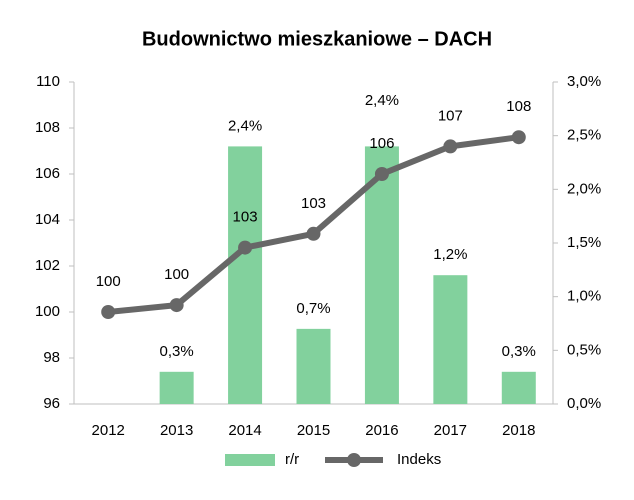 This screenshot has width=634, height=500. What do you see at coordinates (51, 357) in the screenshot?
I see `y-tick-label: 98` at bounding box center [51, 357].